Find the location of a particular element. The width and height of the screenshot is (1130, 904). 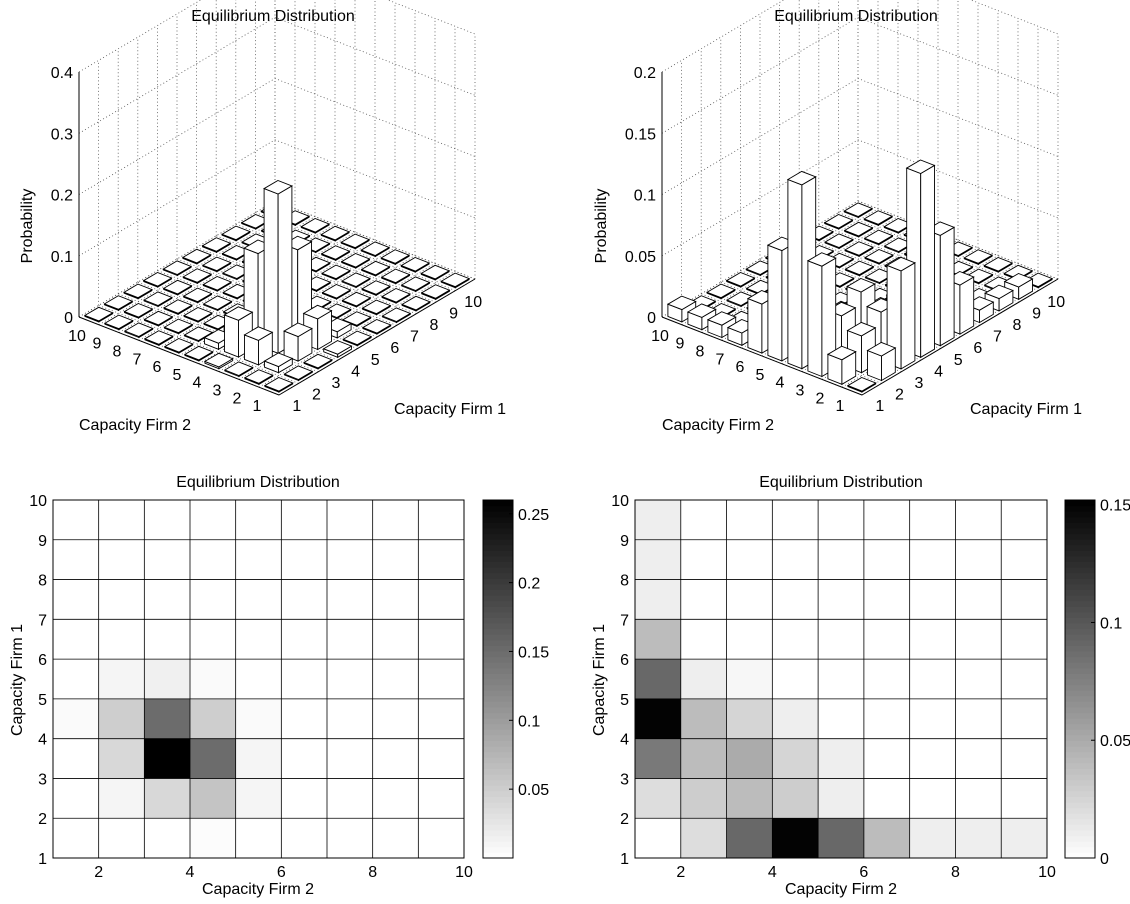

colorbar-tick-label: 0.15 is located at coordinates (1115, 506).